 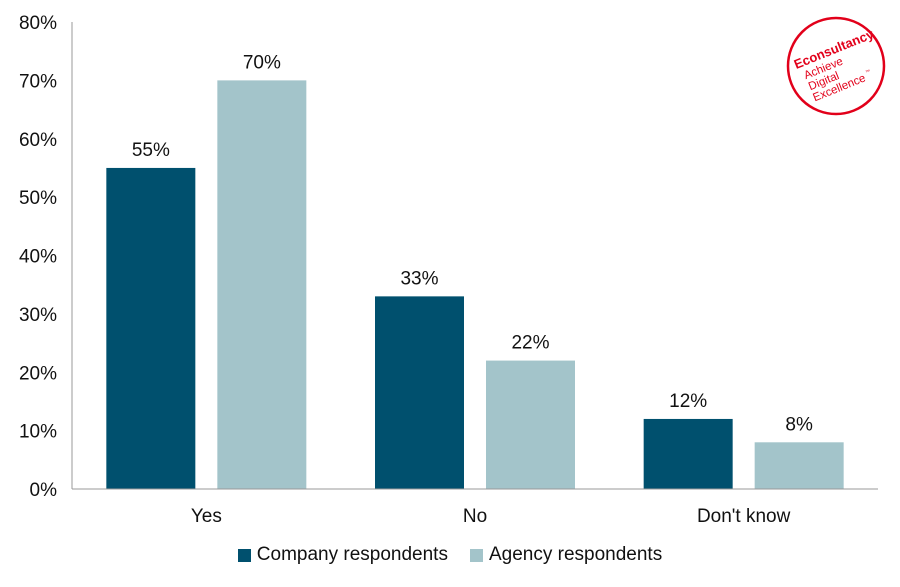 What do you see at coordinates (419, 278) in the screenshot?
I see `data-label: 33%` at bounding box center [419, 278].